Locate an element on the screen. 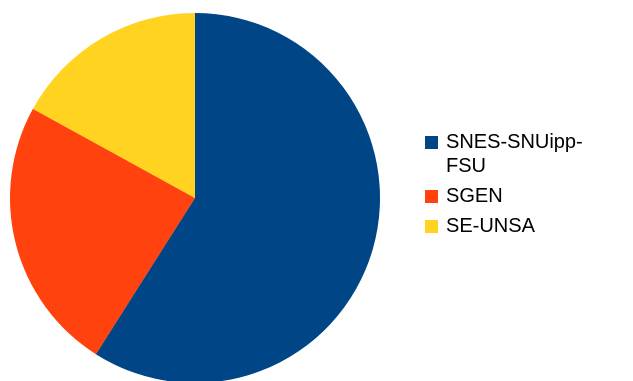  legend-label-se-unsa: SE-UNSA is located at coordinates (490, 226).